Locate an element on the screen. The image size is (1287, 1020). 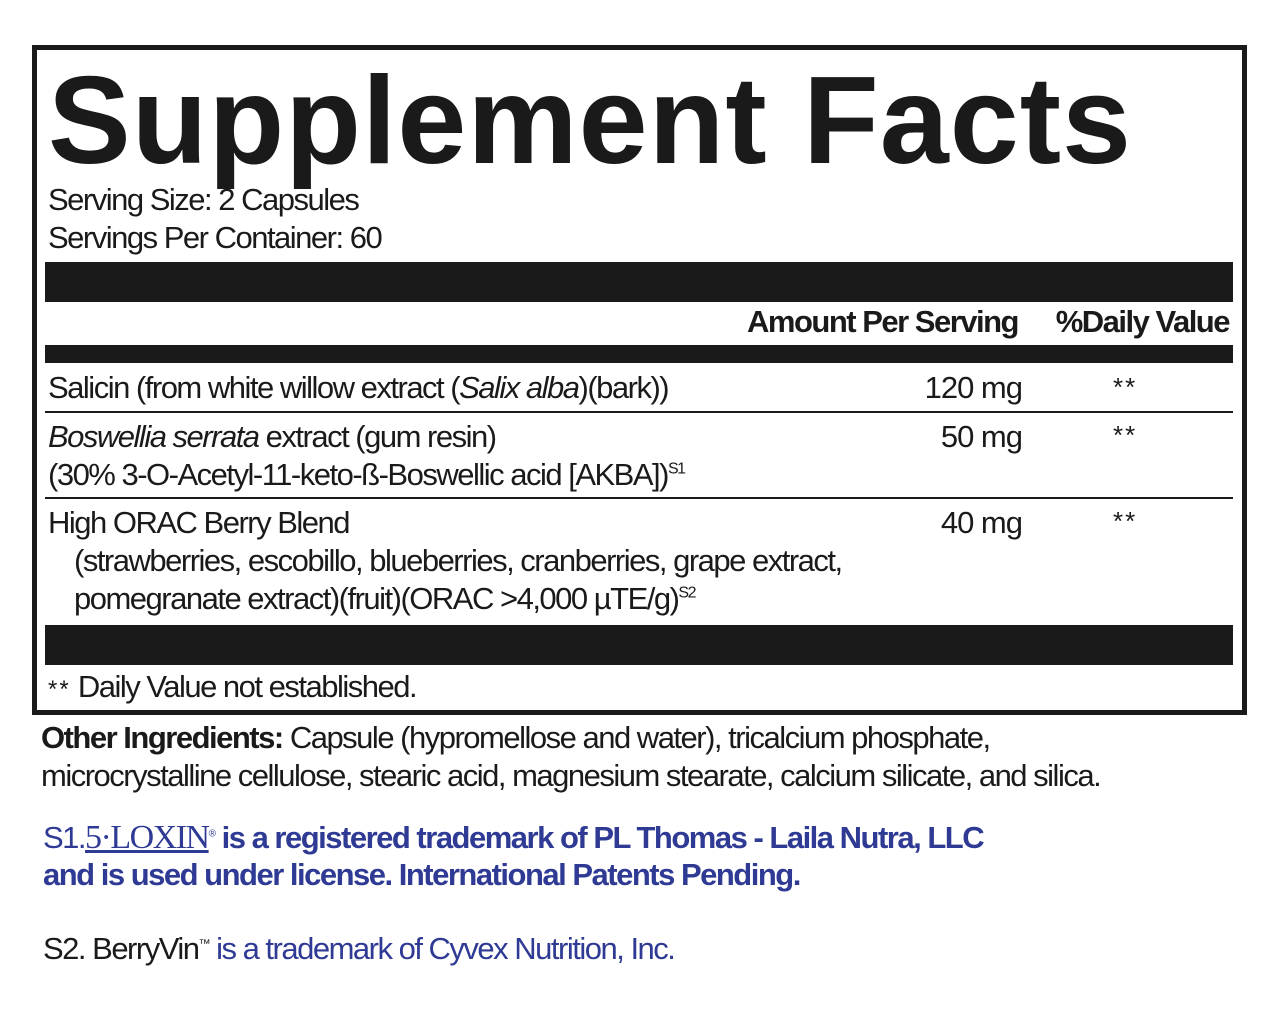
serving-size: Serving Size: 2 Capsules is located at coordinates (204, 199).